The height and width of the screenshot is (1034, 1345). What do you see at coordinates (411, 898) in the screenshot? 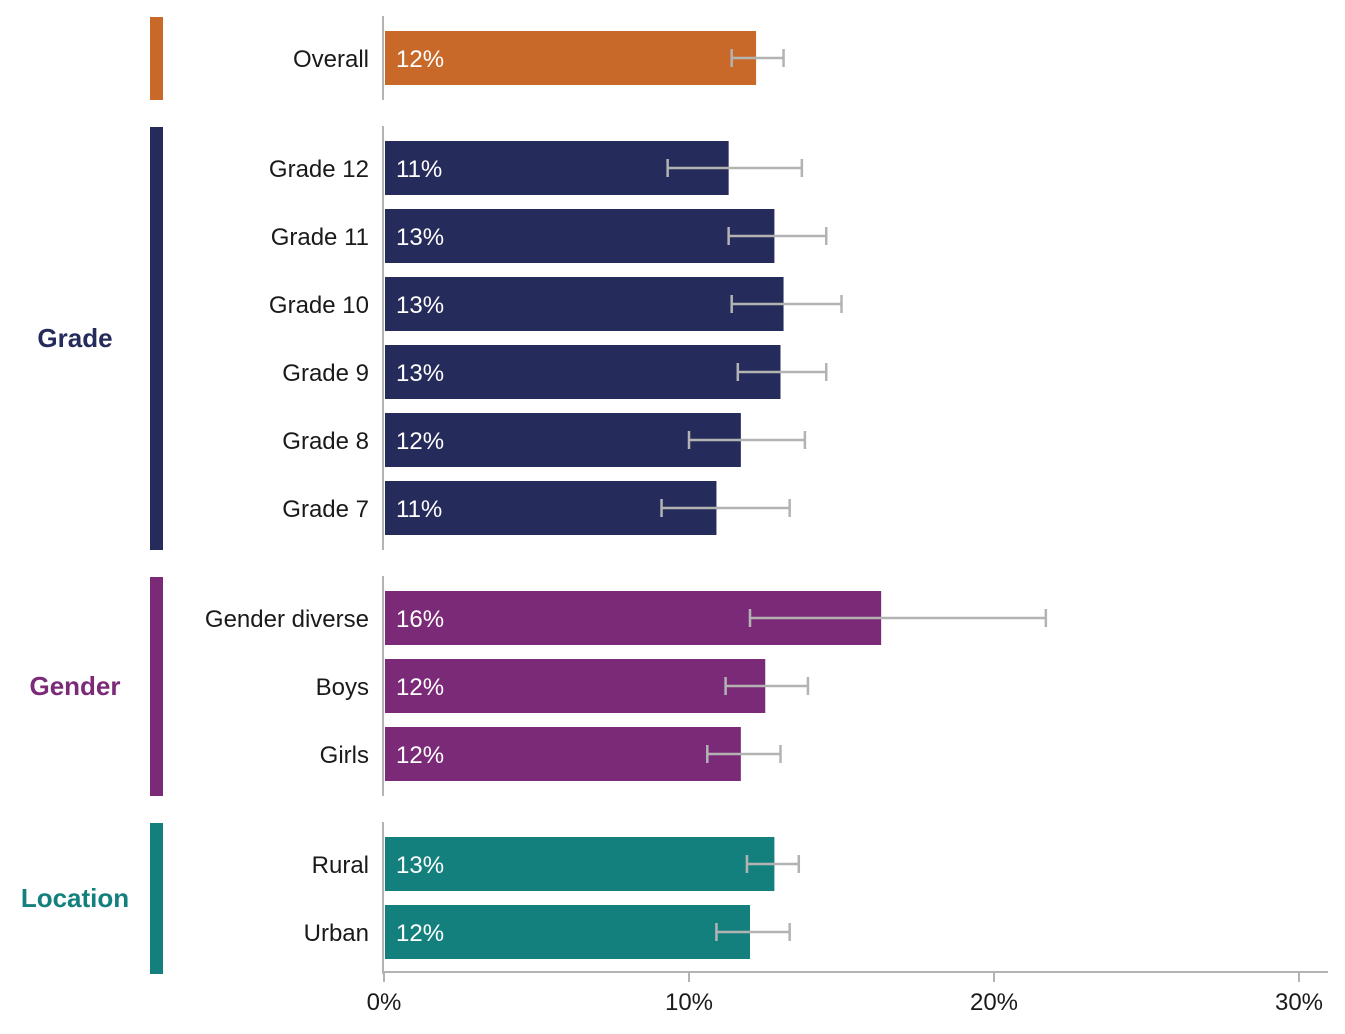
I see `group-location: Rural 13% Urban 12% Location` at bounding box center [411, 898].